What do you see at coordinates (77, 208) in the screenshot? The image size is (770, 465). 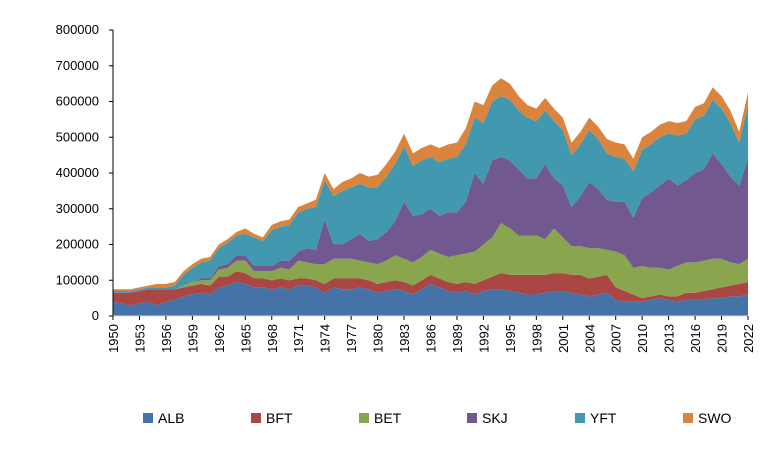 I see `y-tick-label: 300000` at bounding box center [77, 208].